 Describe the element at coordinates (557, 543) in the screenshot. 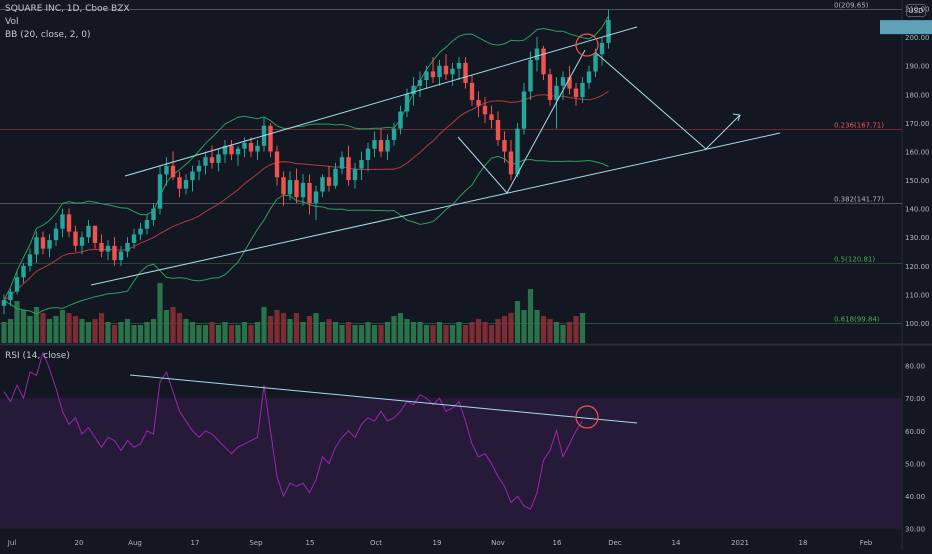

I see `time-axis-tick: 16` at that location.